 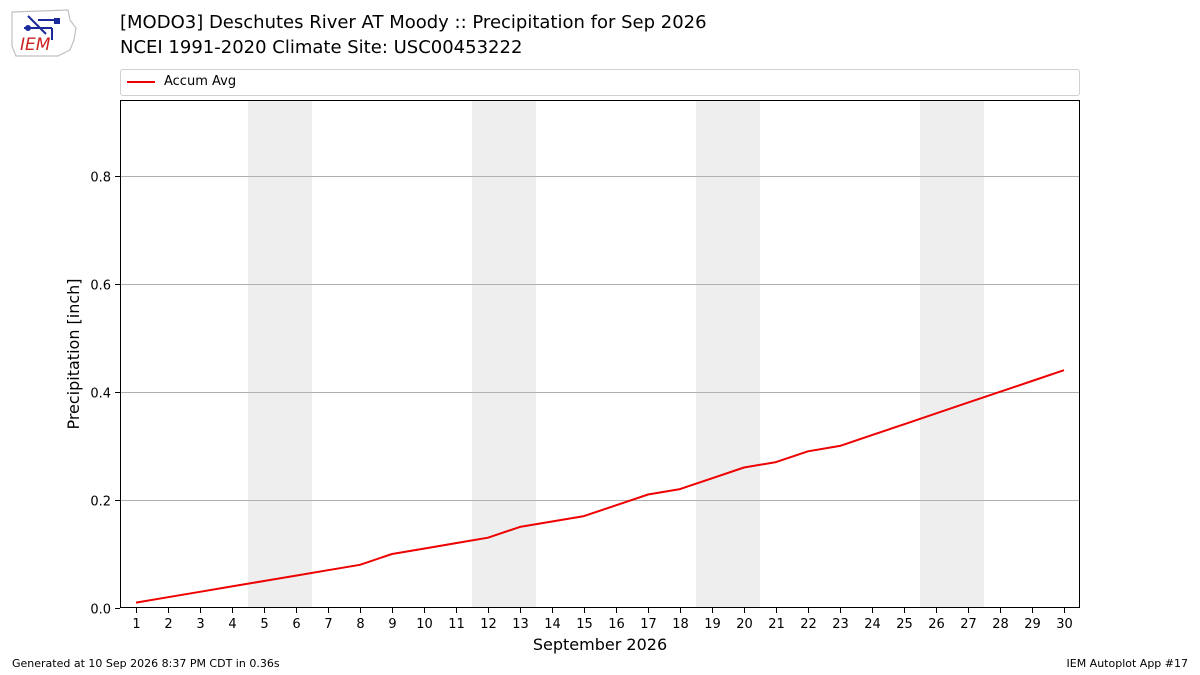 What do you see at coordinates (936, 624) in the screenshot?
I see `x-tick-label: 26` at bounding box center [936, 624].